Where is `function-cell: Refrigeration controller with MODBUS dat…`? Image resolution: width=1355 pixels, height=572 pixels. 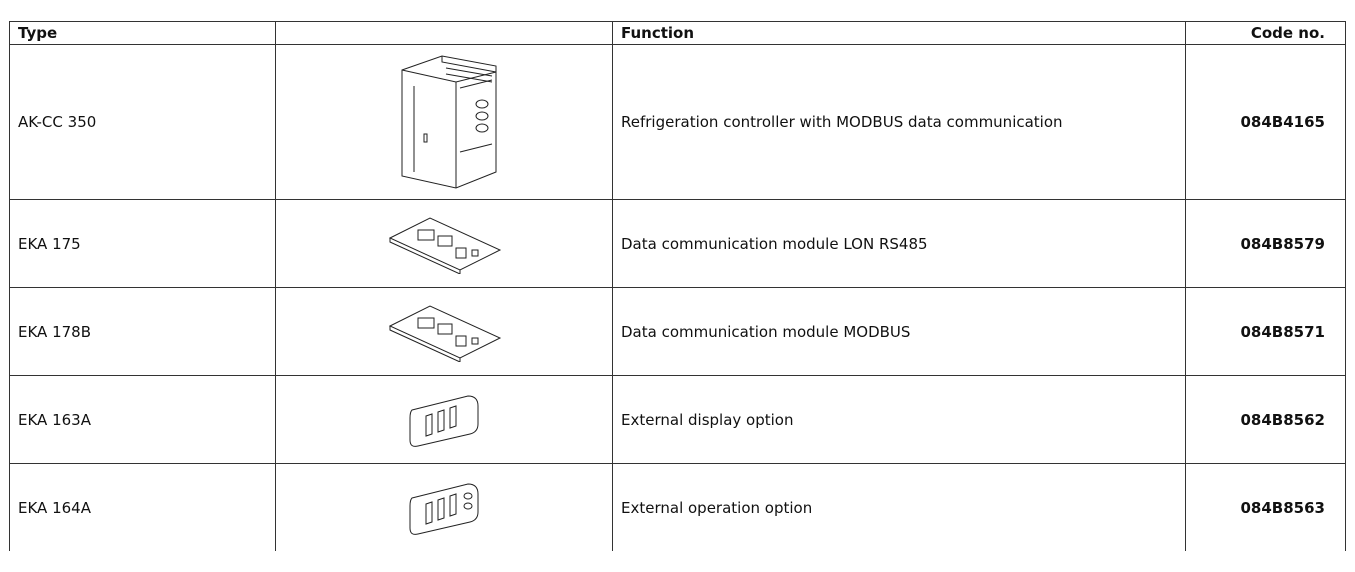
function-cell: Refrigeration controller with MODBUS dat… is located at coordinates (899, 122).